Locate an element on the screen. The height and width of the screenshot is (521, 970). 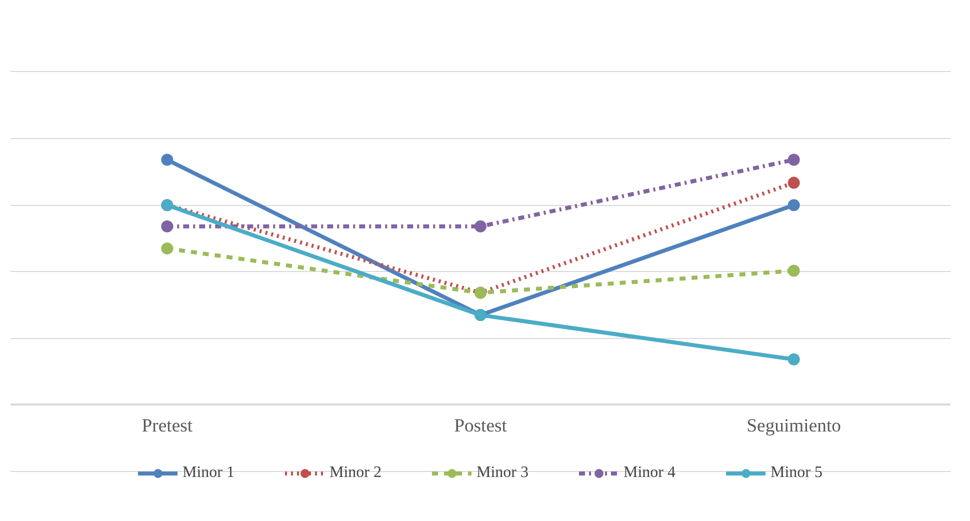
legend-label: Minor 1 is located at coordinates (208, 473).